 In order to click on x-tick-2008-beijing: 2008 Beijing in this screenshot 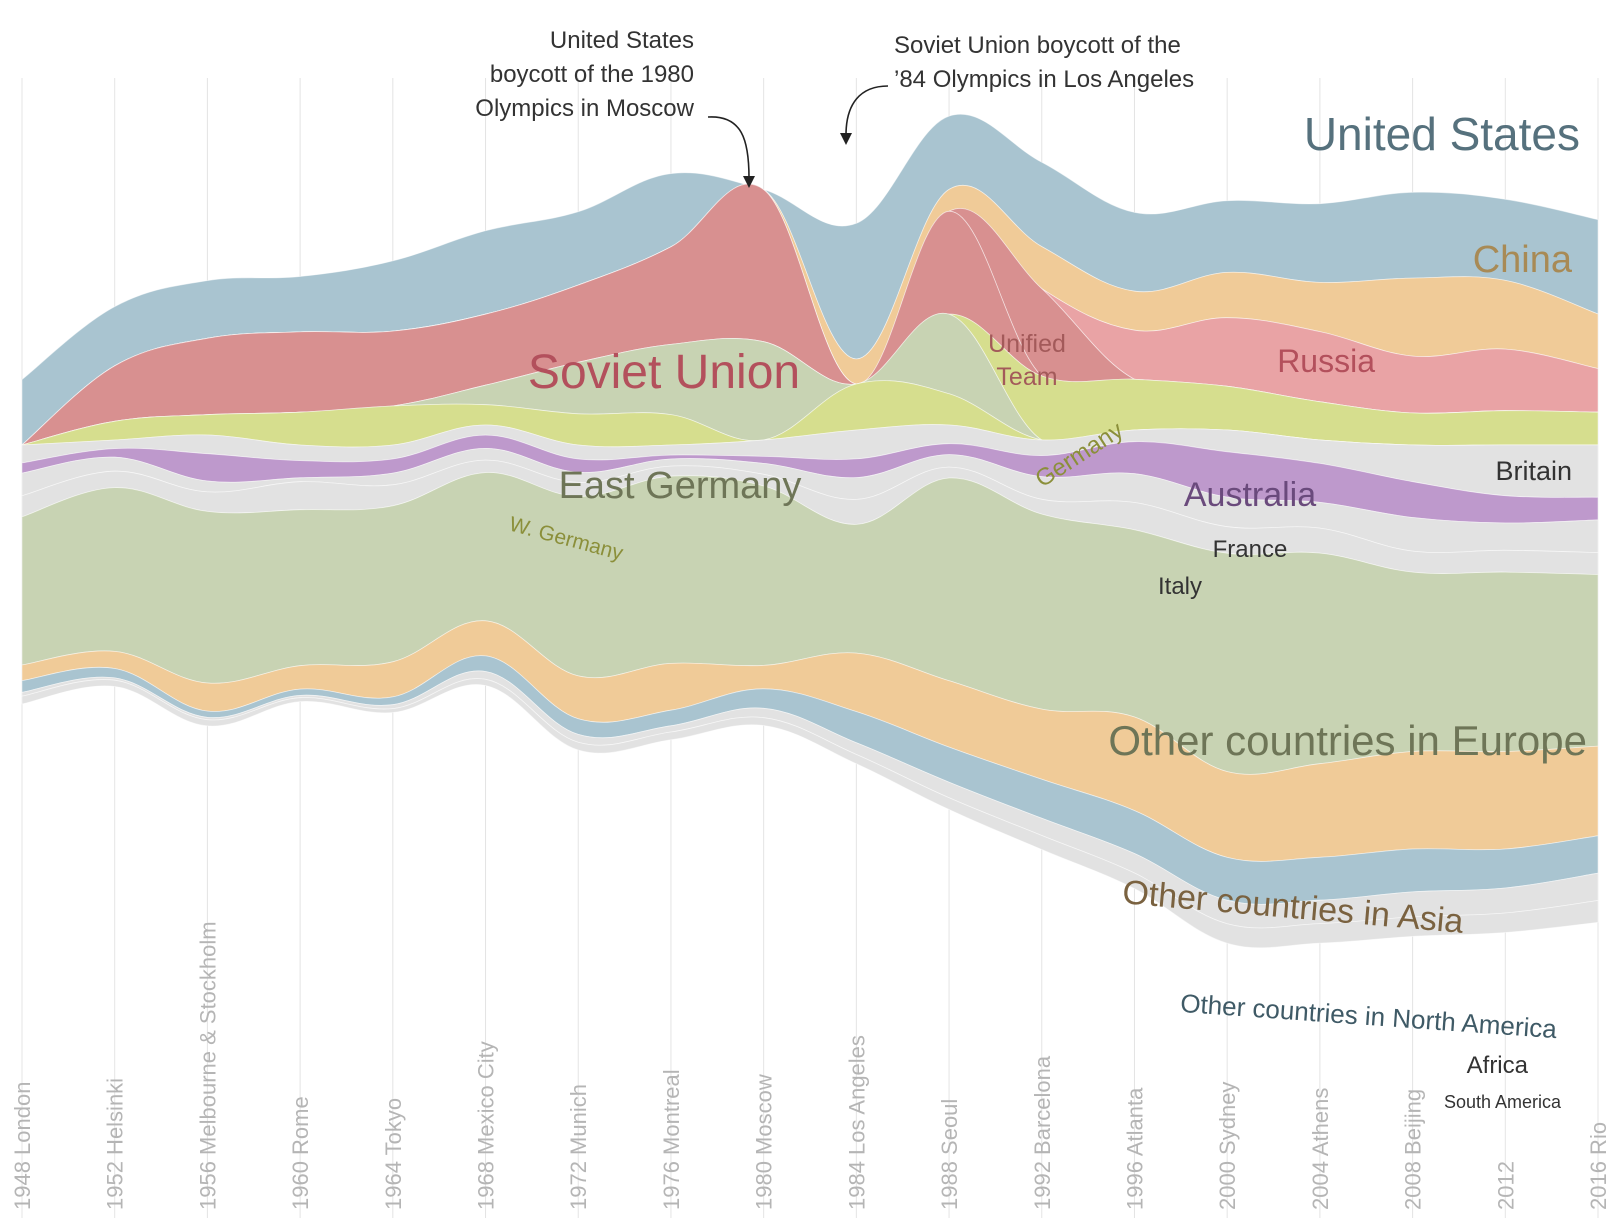, I will do `click(1413, 1149)`.